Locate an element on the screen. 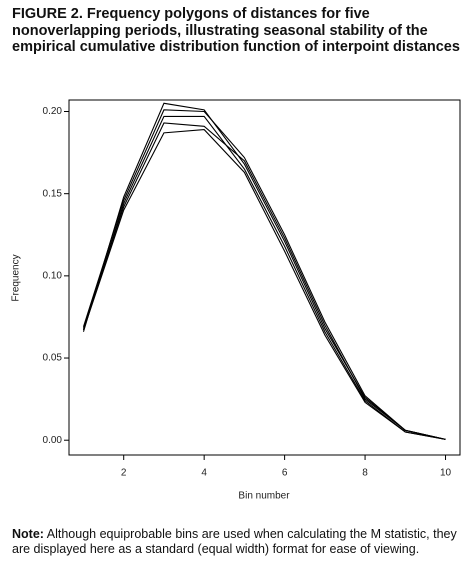 This screenshot has width=471, height=585. y-tick-label: 0.10 is located at coordinates (53, 275).